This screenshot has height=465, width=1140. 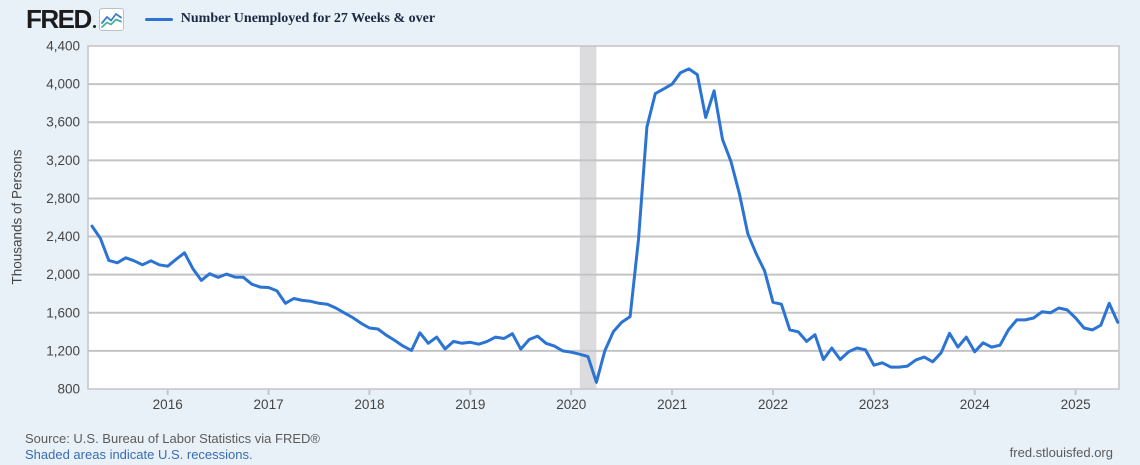 What do you see at coordinates (63, 46) in the screenshot?
I see `y-tick-label: 4,400` at bounding box center [63, 46].